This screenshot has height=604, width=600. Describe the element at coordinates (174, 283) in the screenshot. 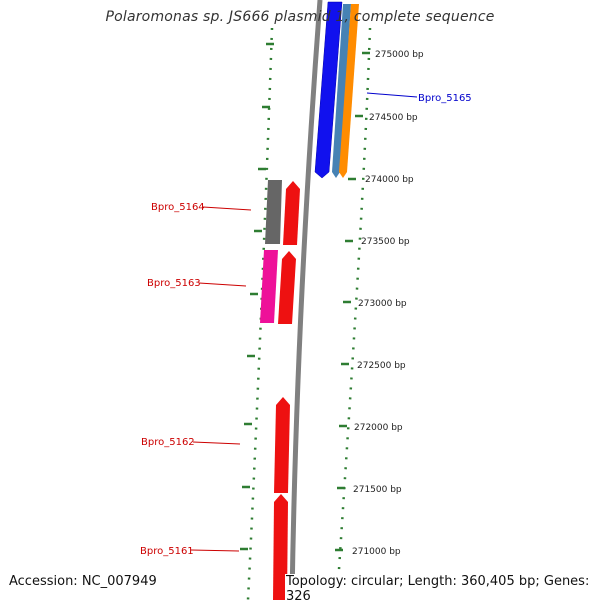

I see `gene-label-bpro-5163: Bpro_5163` at that location.